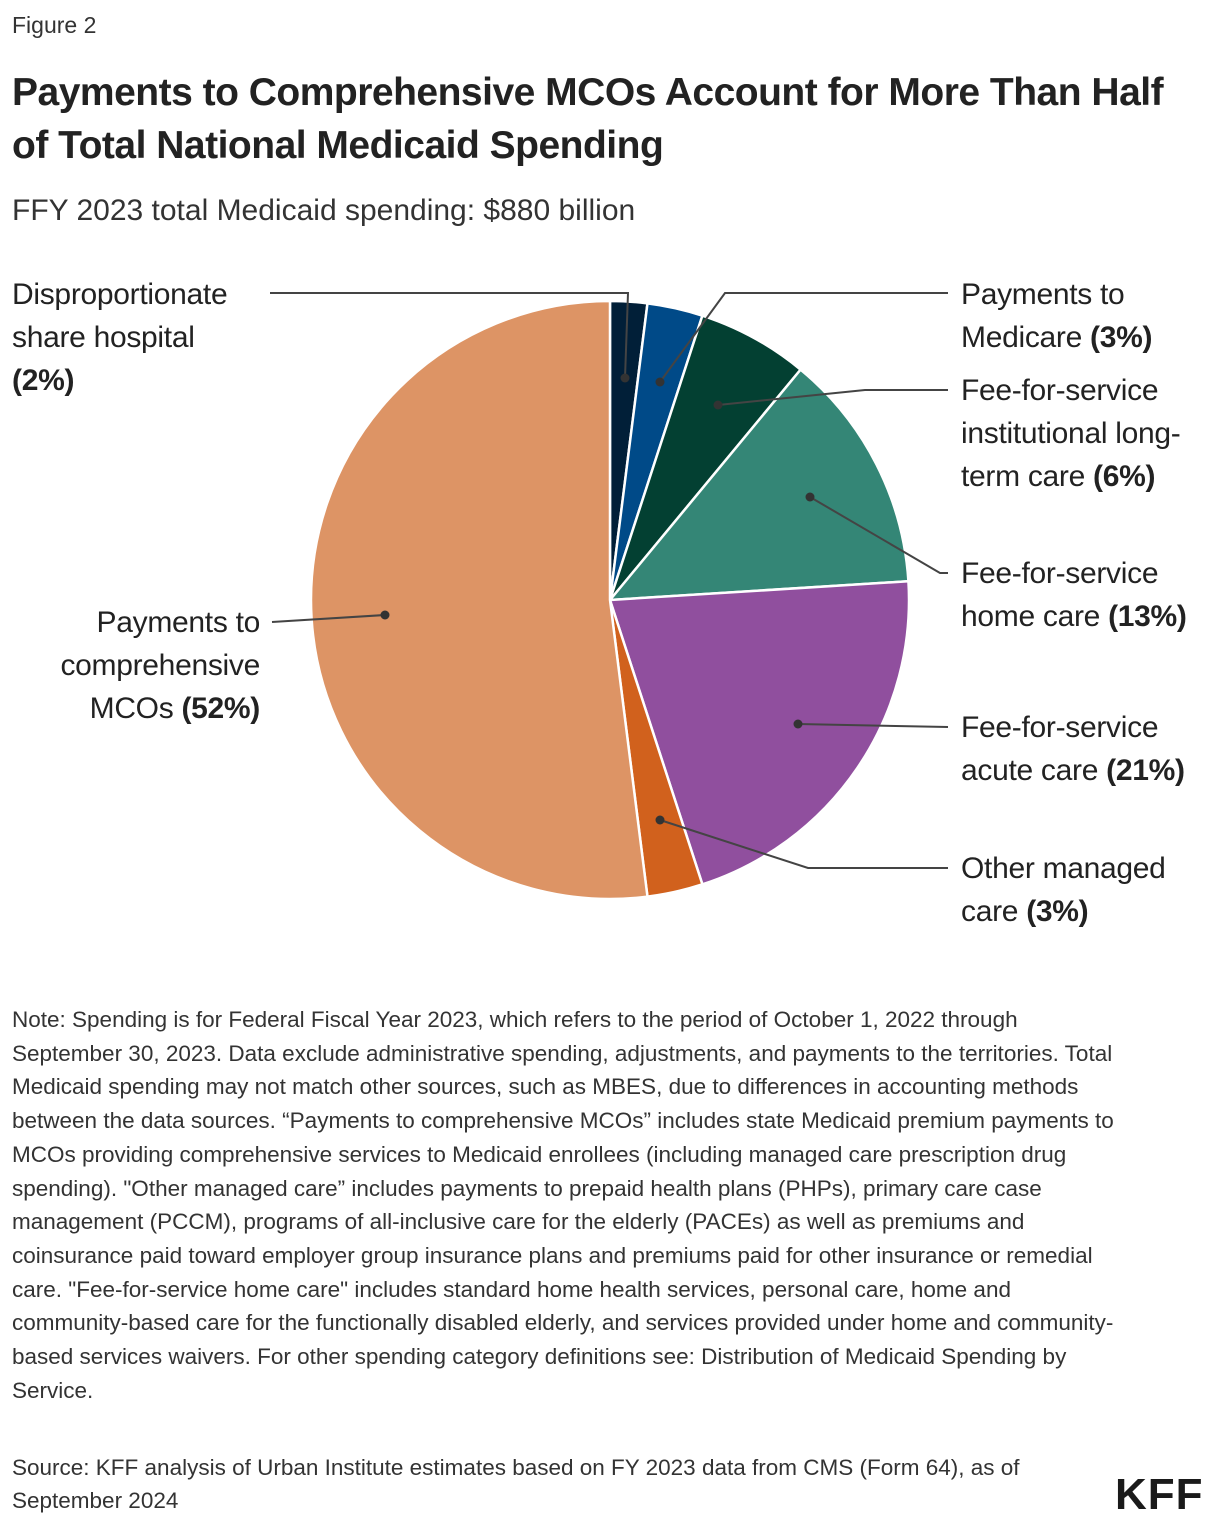  I want to click on label-value: (21%), so click(1145, 770).